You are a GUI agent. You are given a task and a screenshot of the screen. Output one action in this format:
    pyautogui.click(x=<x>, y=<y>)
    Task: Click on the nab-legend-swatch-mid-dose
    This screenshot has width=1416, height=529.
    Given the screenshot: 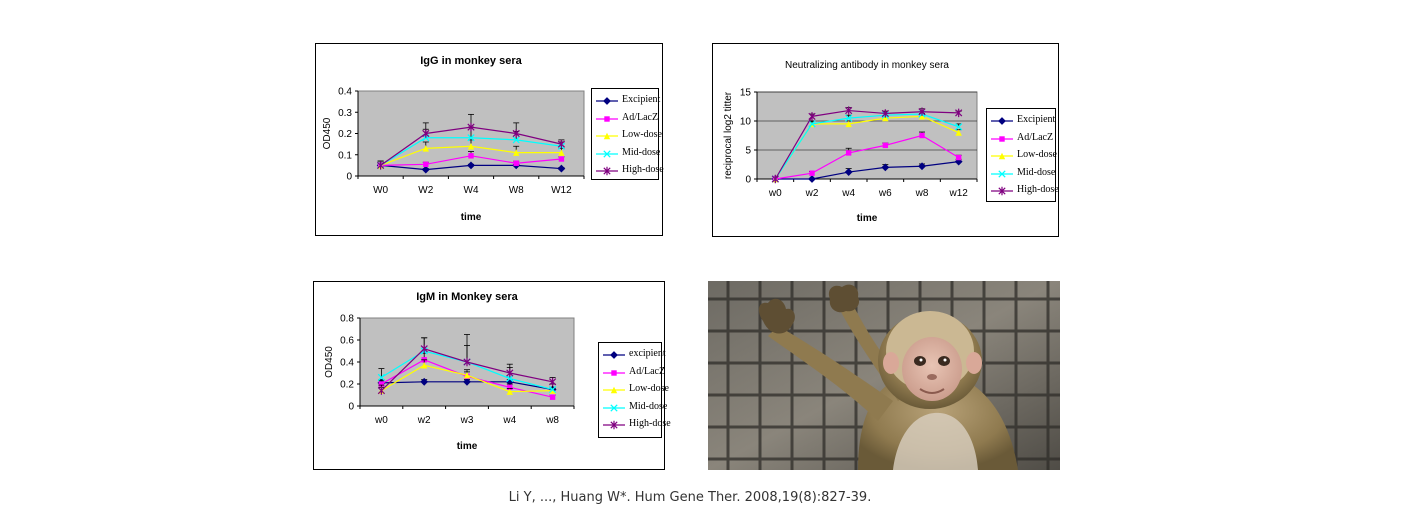 What is the action you would take?
    pyautogui.click(x=1002, y=173)
    